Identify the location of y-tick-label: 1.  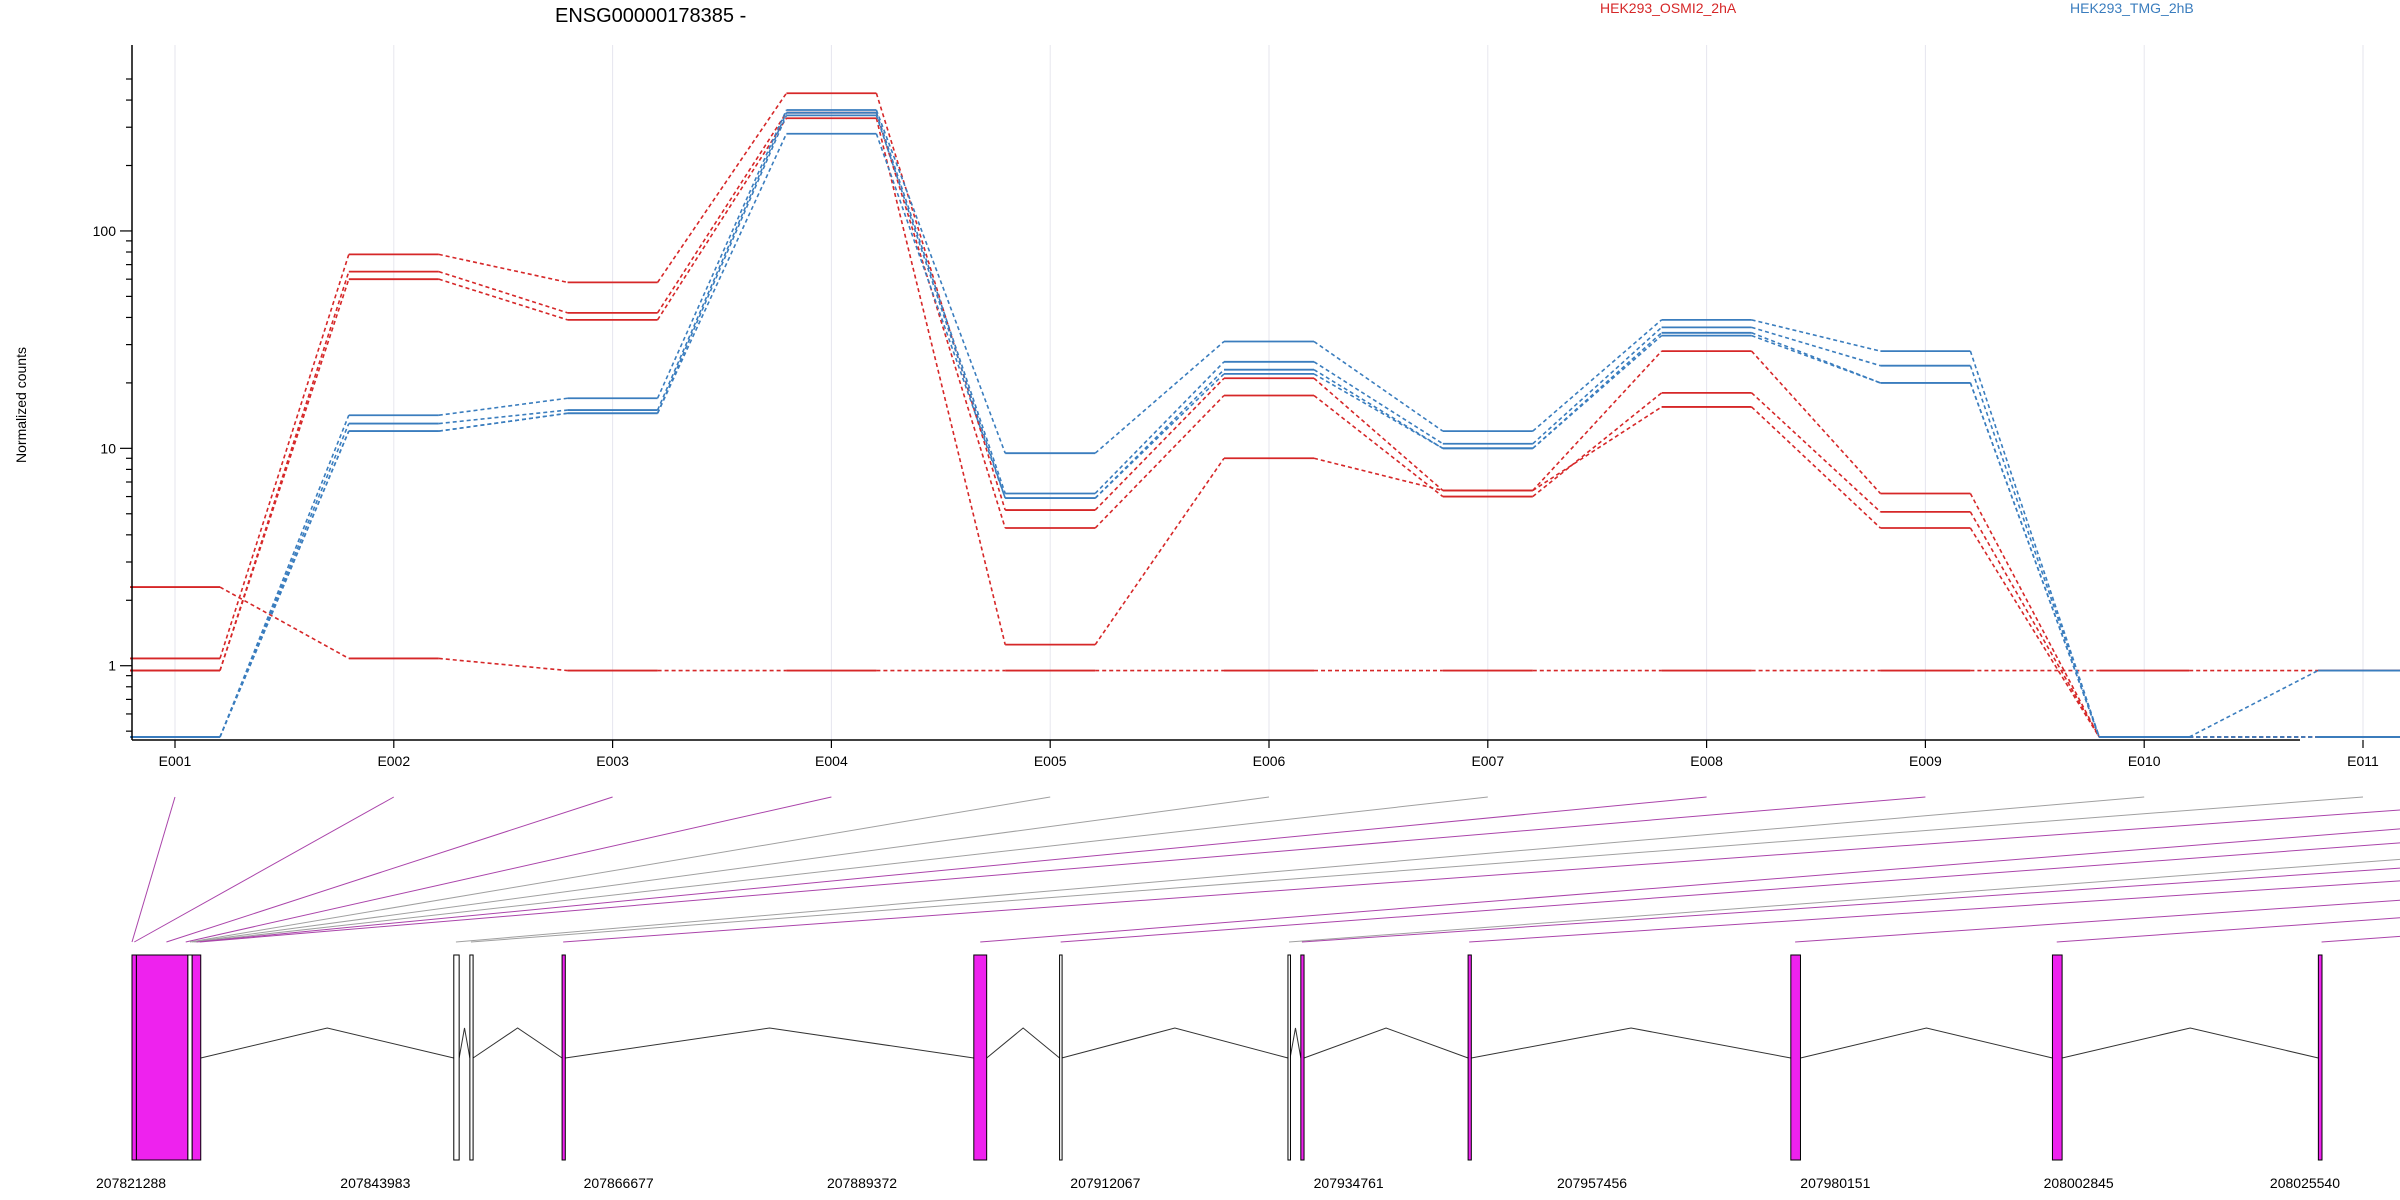
(112, 666).